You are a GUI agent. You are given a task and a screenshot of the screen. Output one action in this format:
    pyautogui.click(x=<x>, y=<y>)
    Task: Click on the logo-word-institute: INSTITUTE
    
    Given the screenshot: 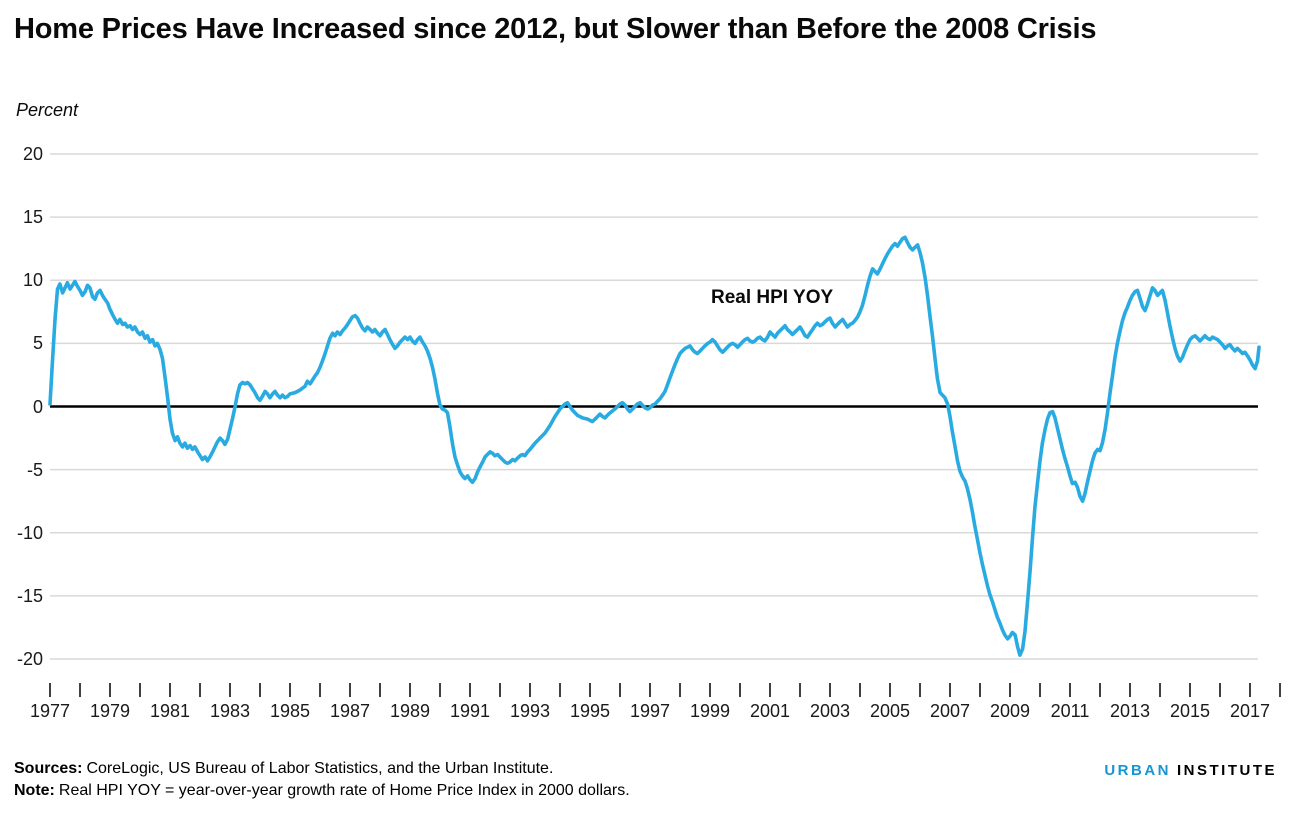 What is the action you would take?
    pyautogui.click(x=1227, y=770)
    